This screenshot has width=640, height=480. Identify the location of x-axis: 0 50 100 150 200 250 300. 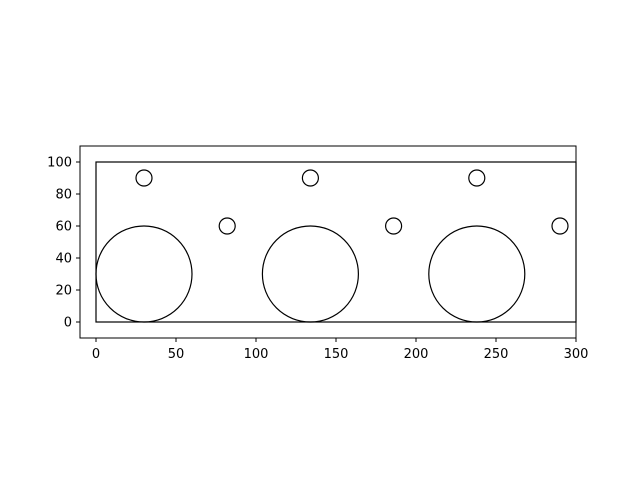
(340, 350).